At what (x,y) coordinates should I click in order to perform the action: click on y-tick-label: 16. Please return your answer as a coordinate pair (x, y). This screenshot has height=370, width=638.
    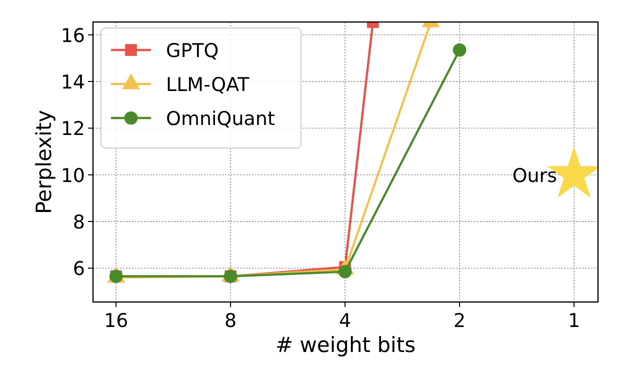
    Looking at the image, I should click on (72, 35).